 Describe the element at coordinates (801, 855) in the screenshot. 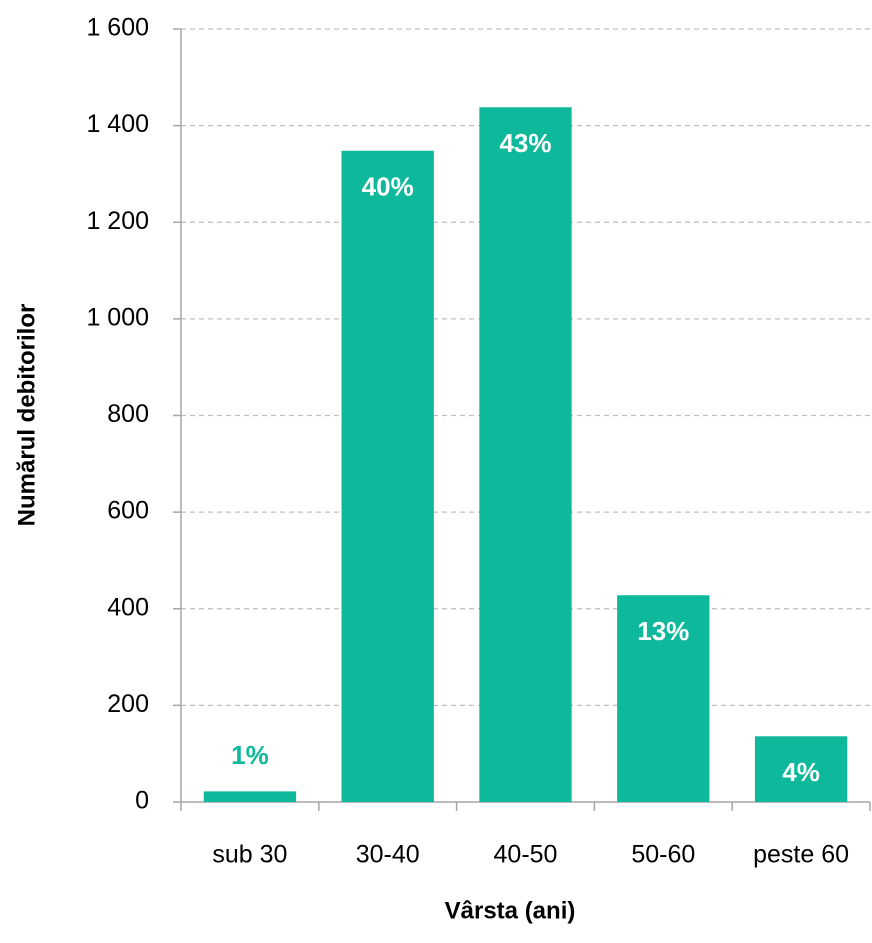

I see `x-tick-label: peste 60` at that location.